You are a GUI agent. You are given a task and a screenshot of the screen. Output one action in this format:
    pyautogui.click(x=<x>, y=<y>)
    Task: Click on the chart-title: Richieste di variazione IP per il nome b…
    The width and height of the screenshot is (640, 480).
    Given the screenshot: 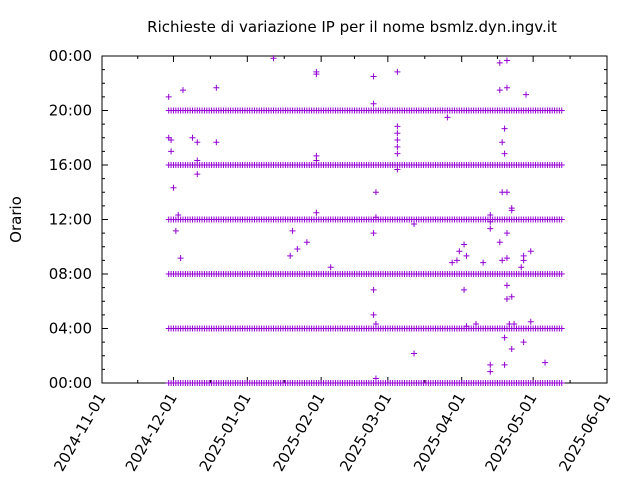 What is the action you would take?
    pyautogui.click(x=352, y=27)
    